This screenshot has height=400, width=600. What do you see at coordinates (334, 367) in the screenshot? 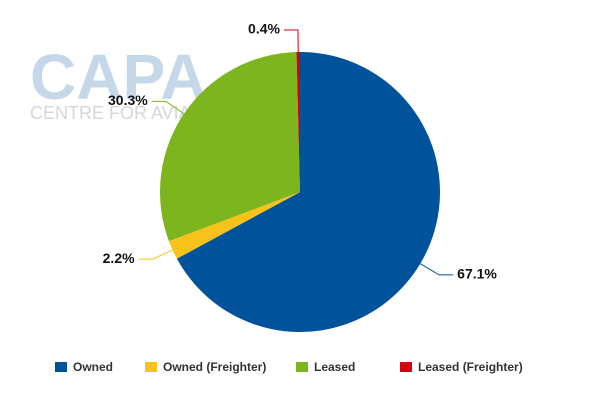
I see `legend-label: Leased` at bounding box center [334, 367].